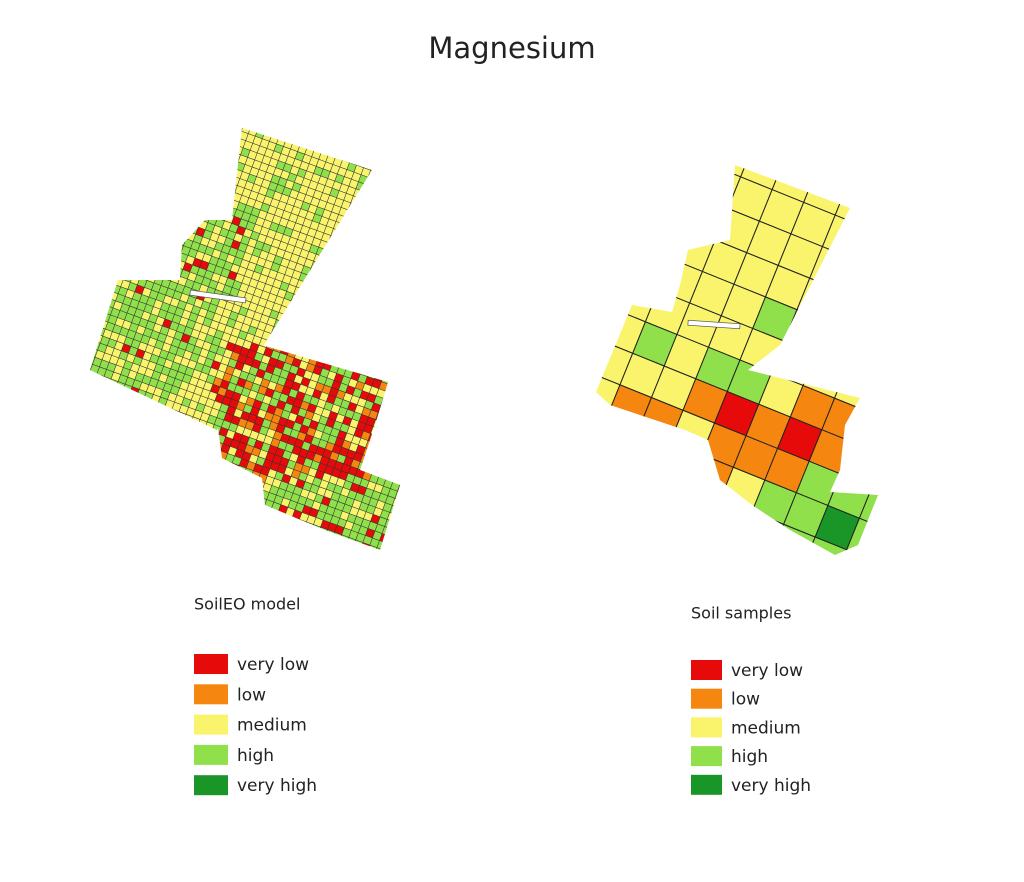 The height and width of the screenshot is (882, 1024). What do you see at coordinates (272, 726) in the screenshot?
I see `legend-label: medium` at bounding box center [272, 726].